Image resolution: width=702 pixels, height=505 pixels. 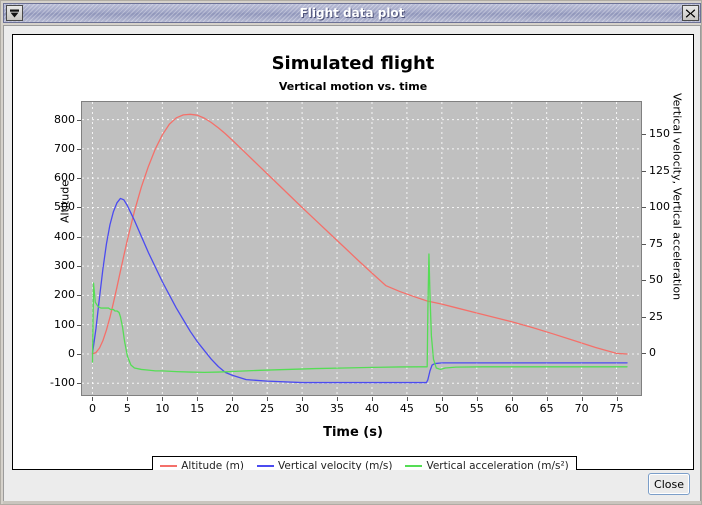 I want to click on axis-tick-label: 500, so click(x=64, y=207).